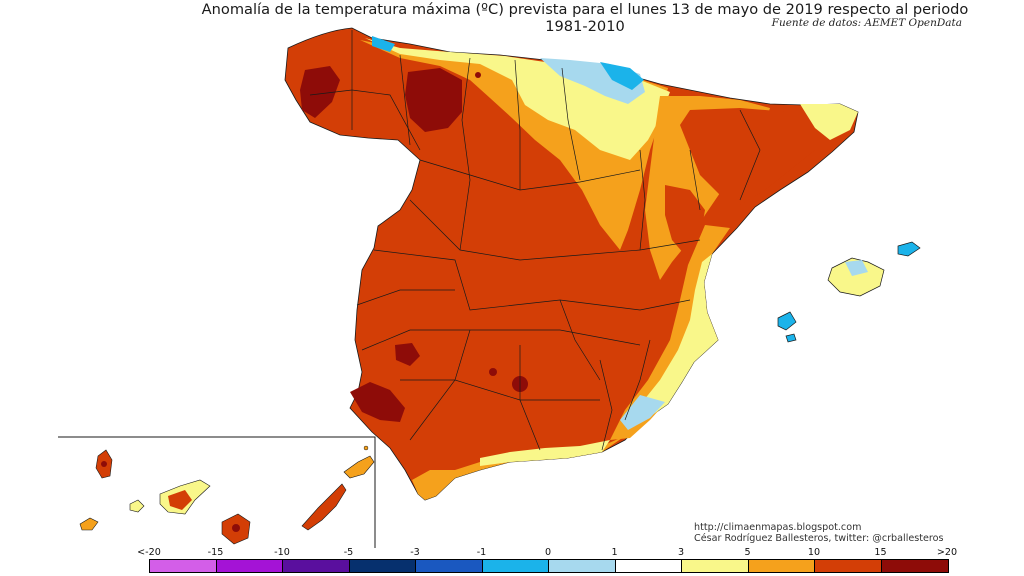 The height and width of the screenshot is (576, 1024). Describe the element at coordinates (324, 507) in the screenshot. I see `fuerteventura` at that location.